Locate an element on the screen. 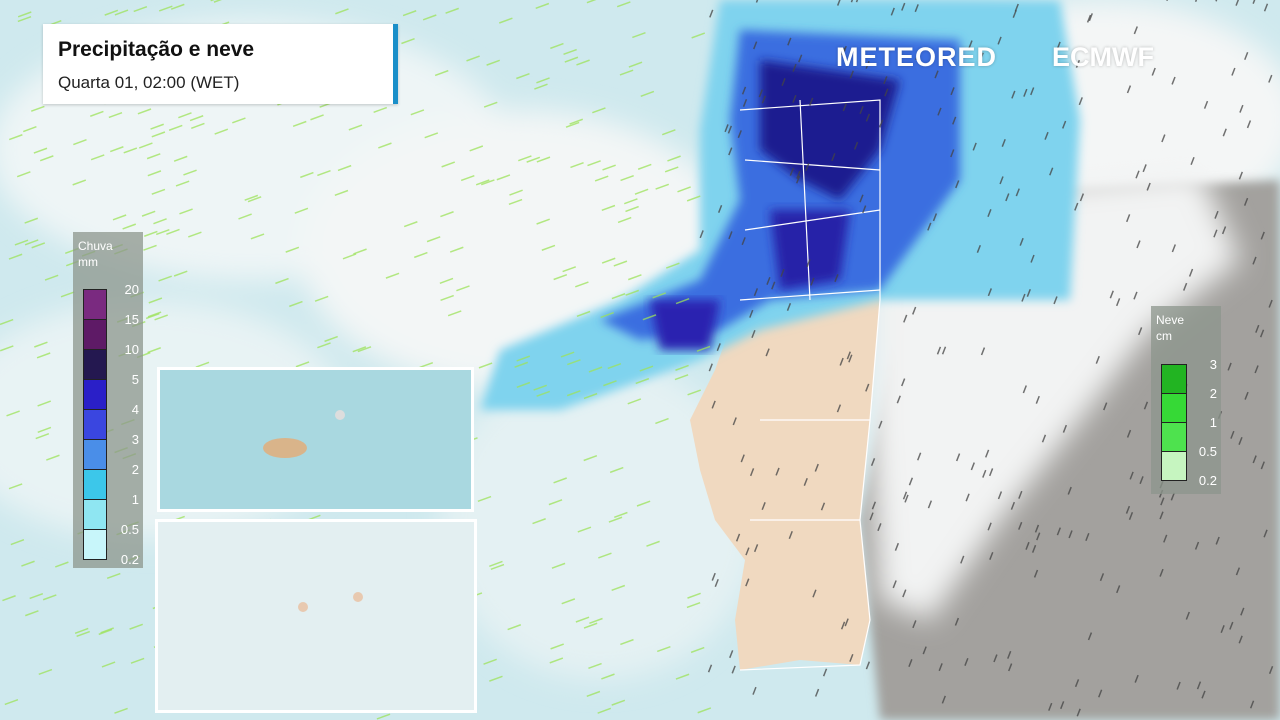 The width and height of the screenshot is (1280, 720). rain-legend-title: Chuva is located at coordinates (95, 246).